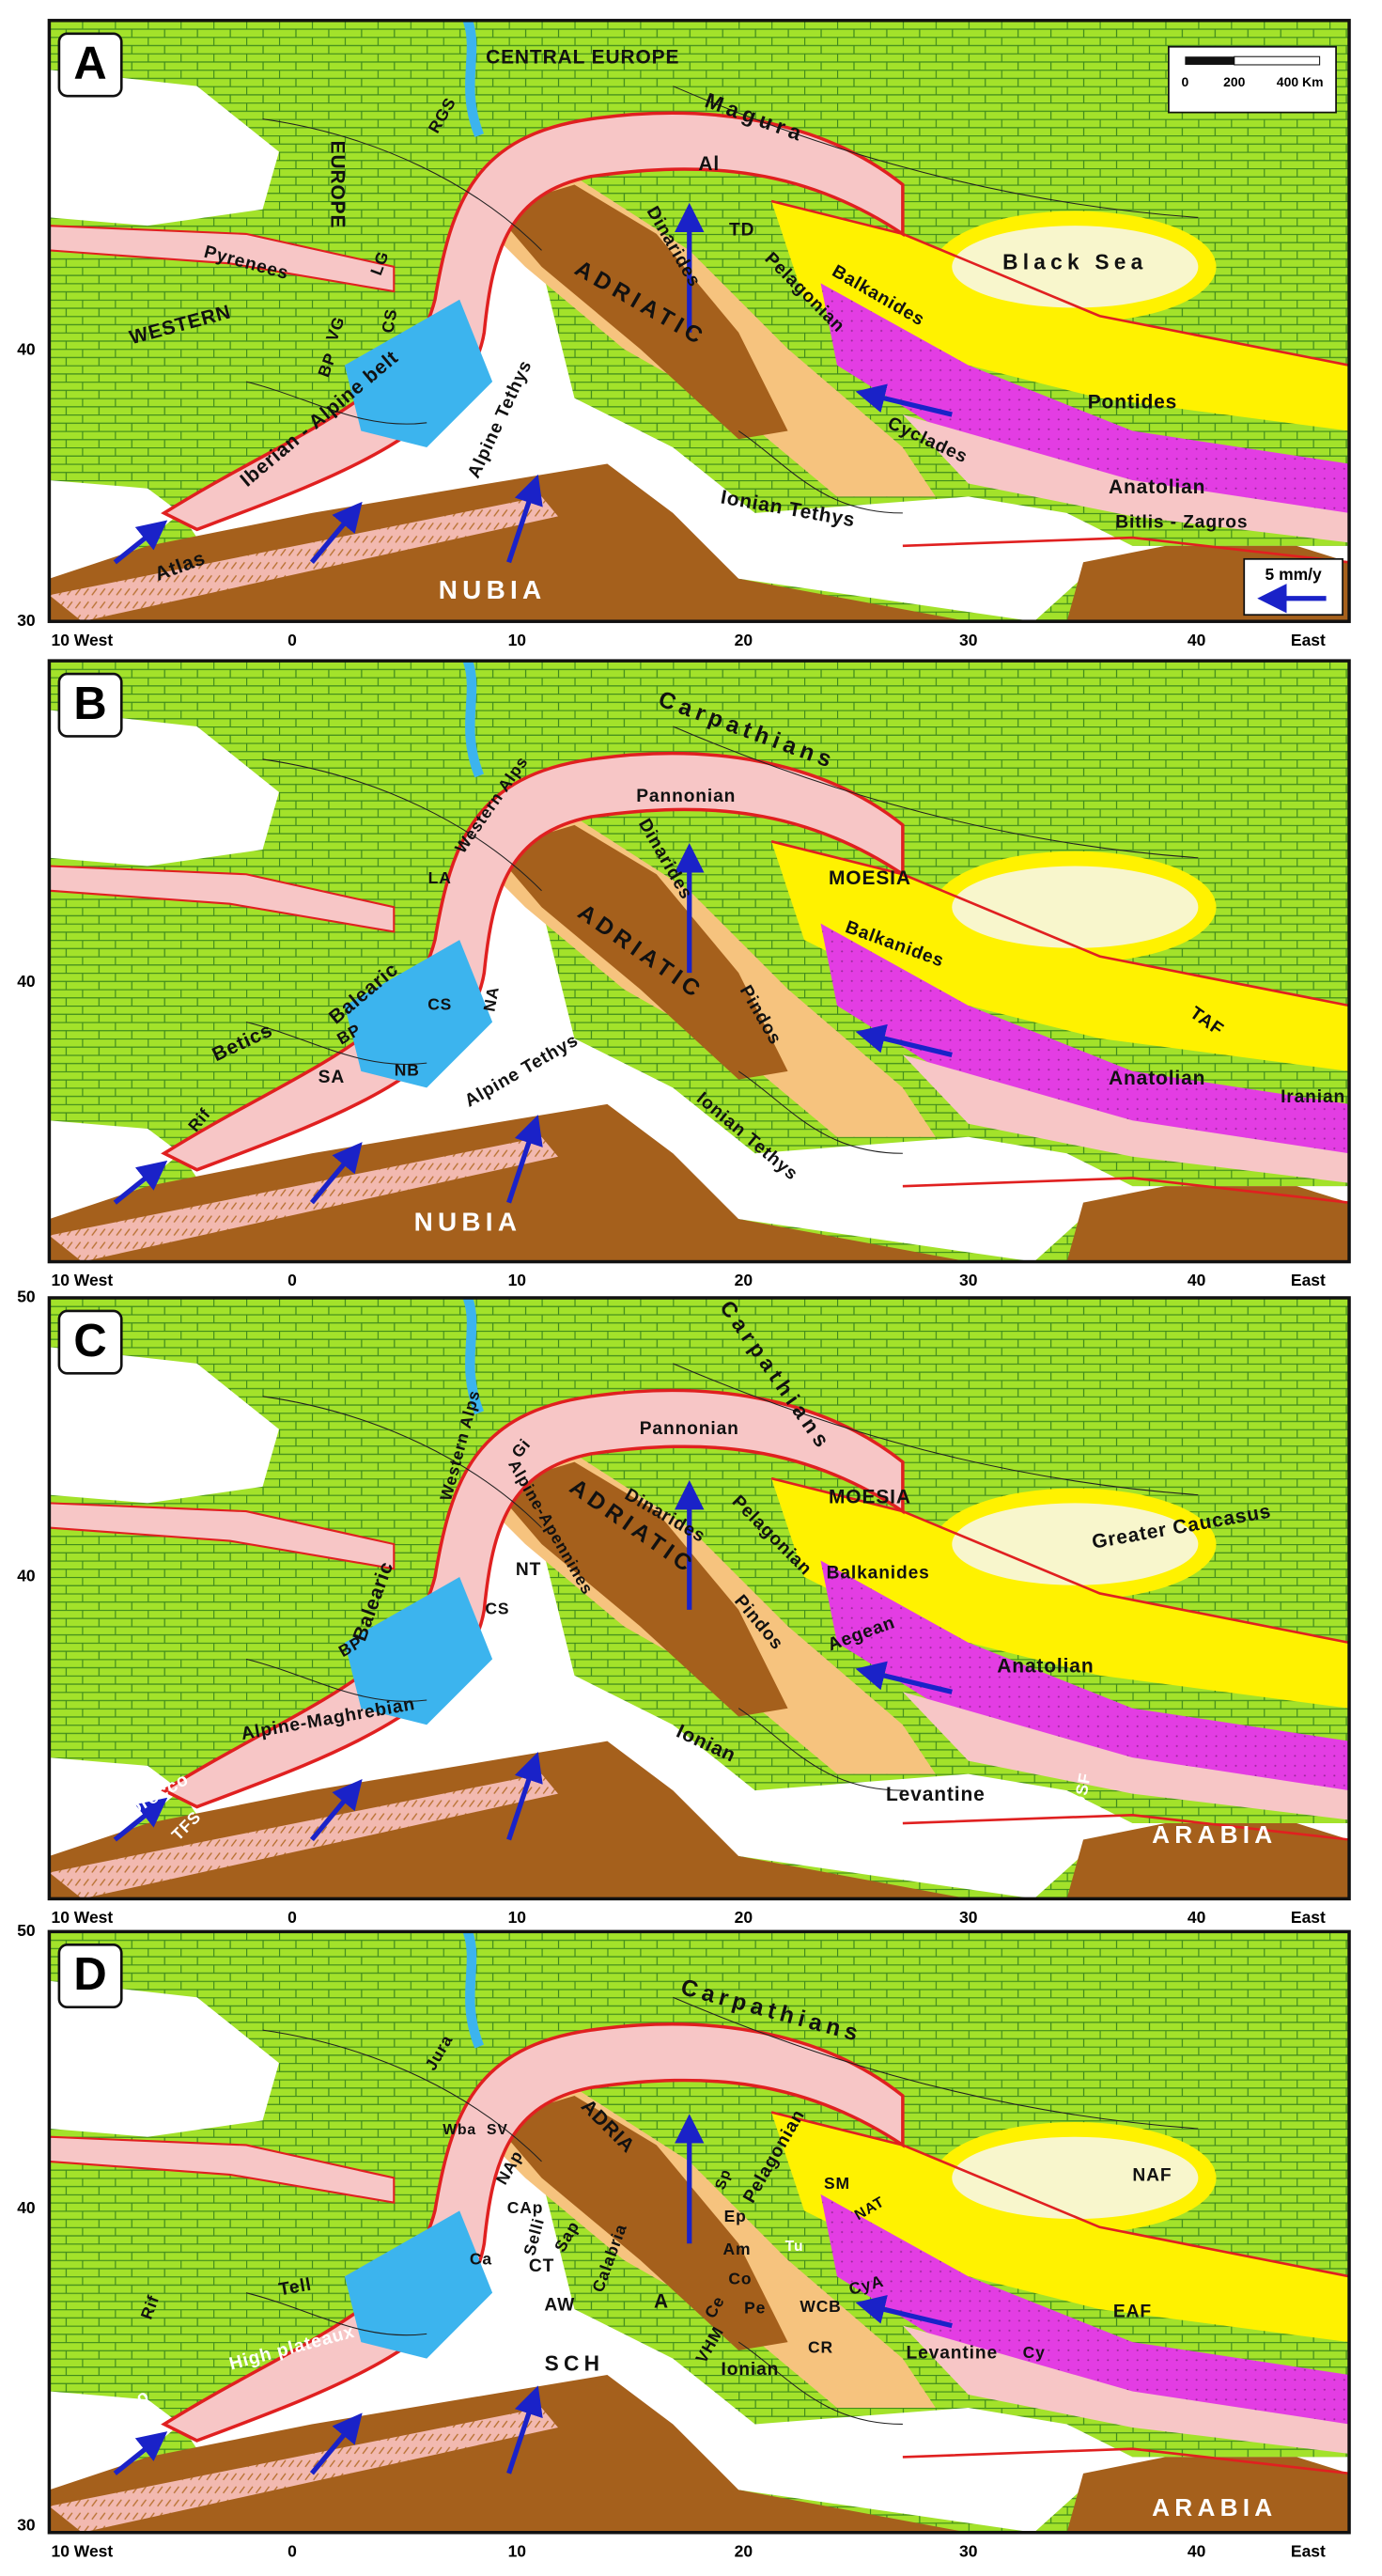 This screenshot has width=1382, height=2576. I want to click on scale-bar-label: 0, so click(1184, 82).